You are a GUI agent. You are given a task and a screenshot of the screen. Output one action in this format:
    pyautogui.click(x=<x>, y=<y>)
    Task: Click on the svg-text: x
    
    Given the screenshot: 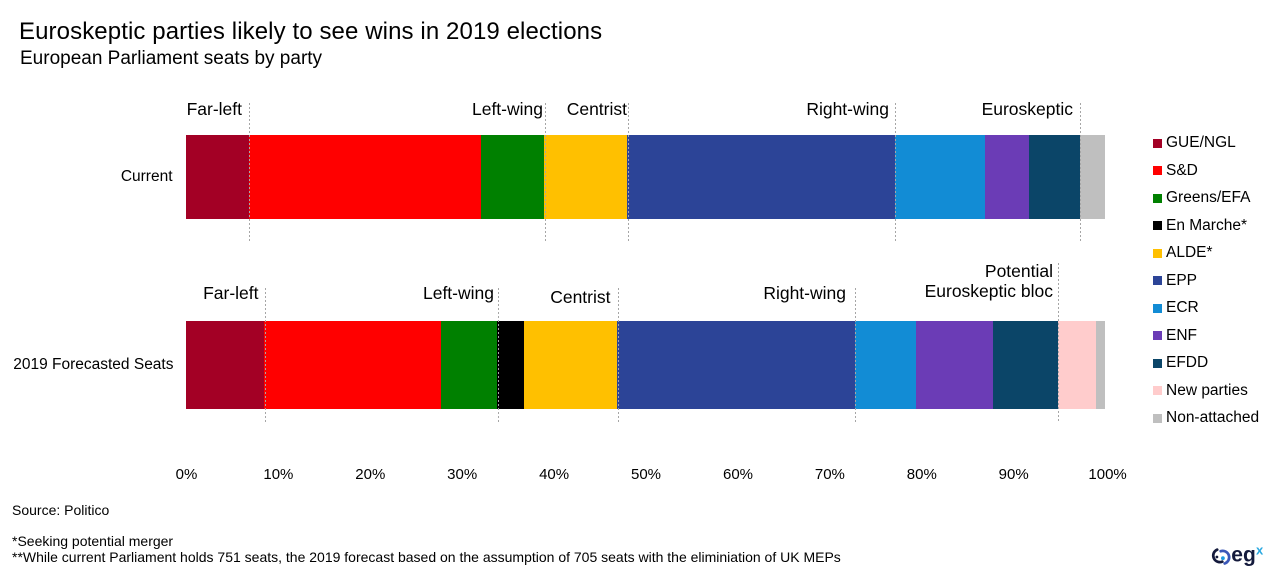 What is the action you would take?
    pyautogui.click(x=1260, y=550)
    